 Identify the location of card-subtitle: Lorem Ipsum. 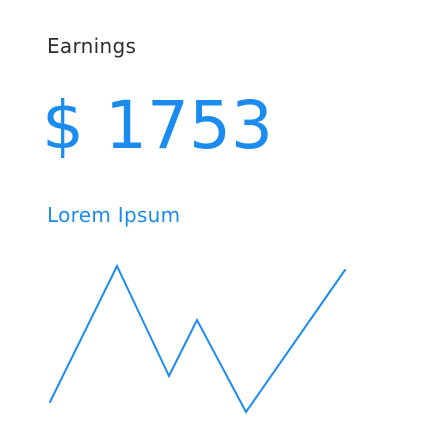
(114, 215).